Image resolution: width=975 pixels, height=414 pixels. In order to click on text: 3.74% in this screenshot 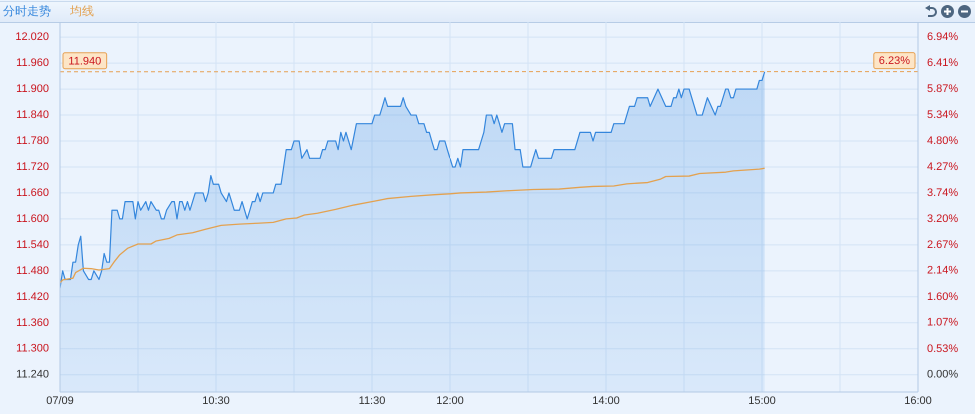, I will do `click(942, 192)`.